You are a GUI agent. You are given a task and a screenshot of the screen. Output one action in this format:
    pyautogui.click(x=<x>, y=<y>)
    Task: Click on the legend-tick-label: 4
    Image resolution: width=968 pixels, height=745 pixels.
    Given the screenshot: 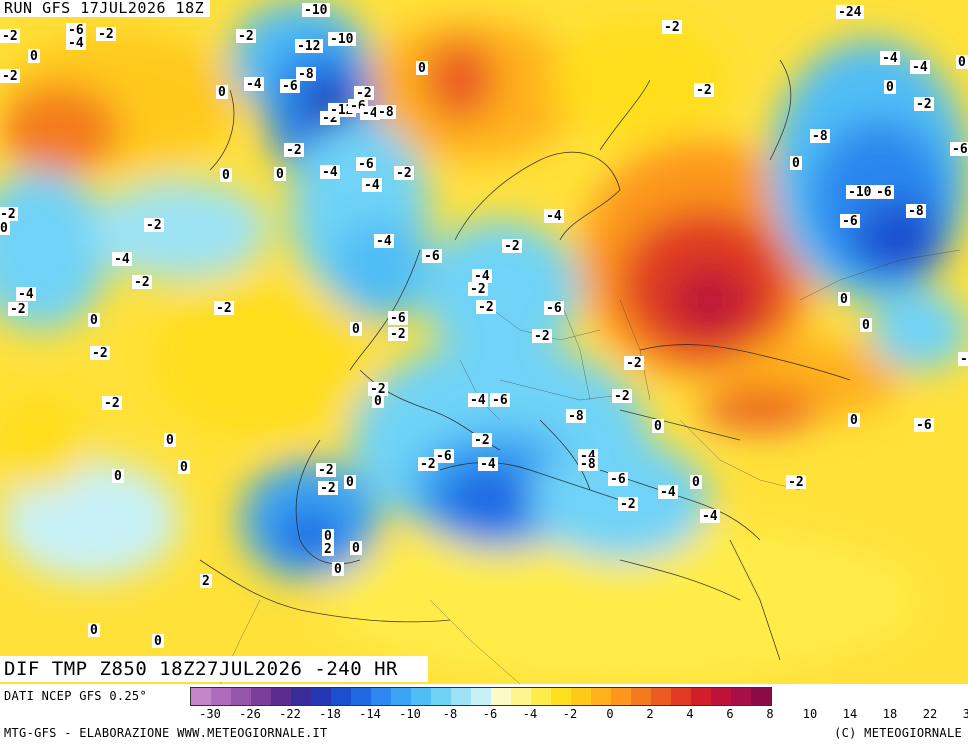 What is the action you would take?
    pyautogui.click(x=690, y=714)
    